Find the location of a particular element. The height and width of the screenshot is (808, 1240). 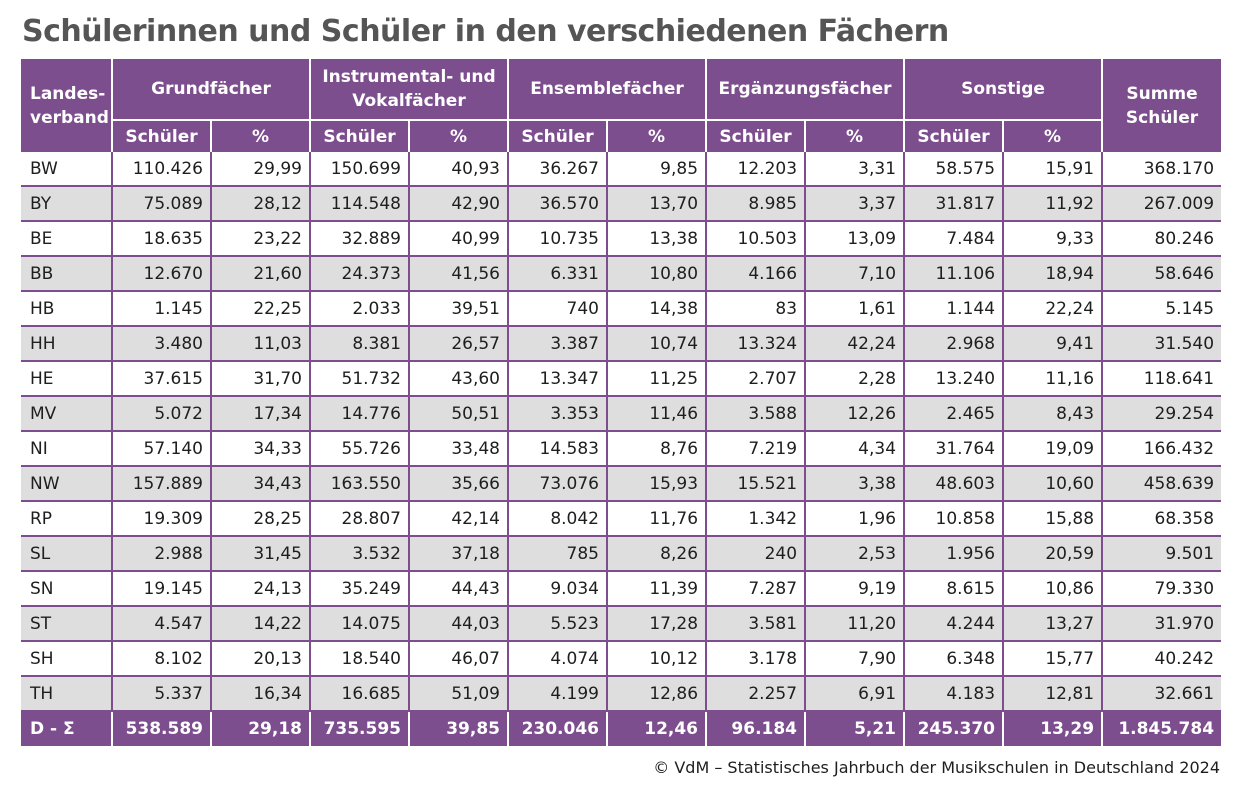

table-cell: 34,33 is located at coordinates (261, 449).